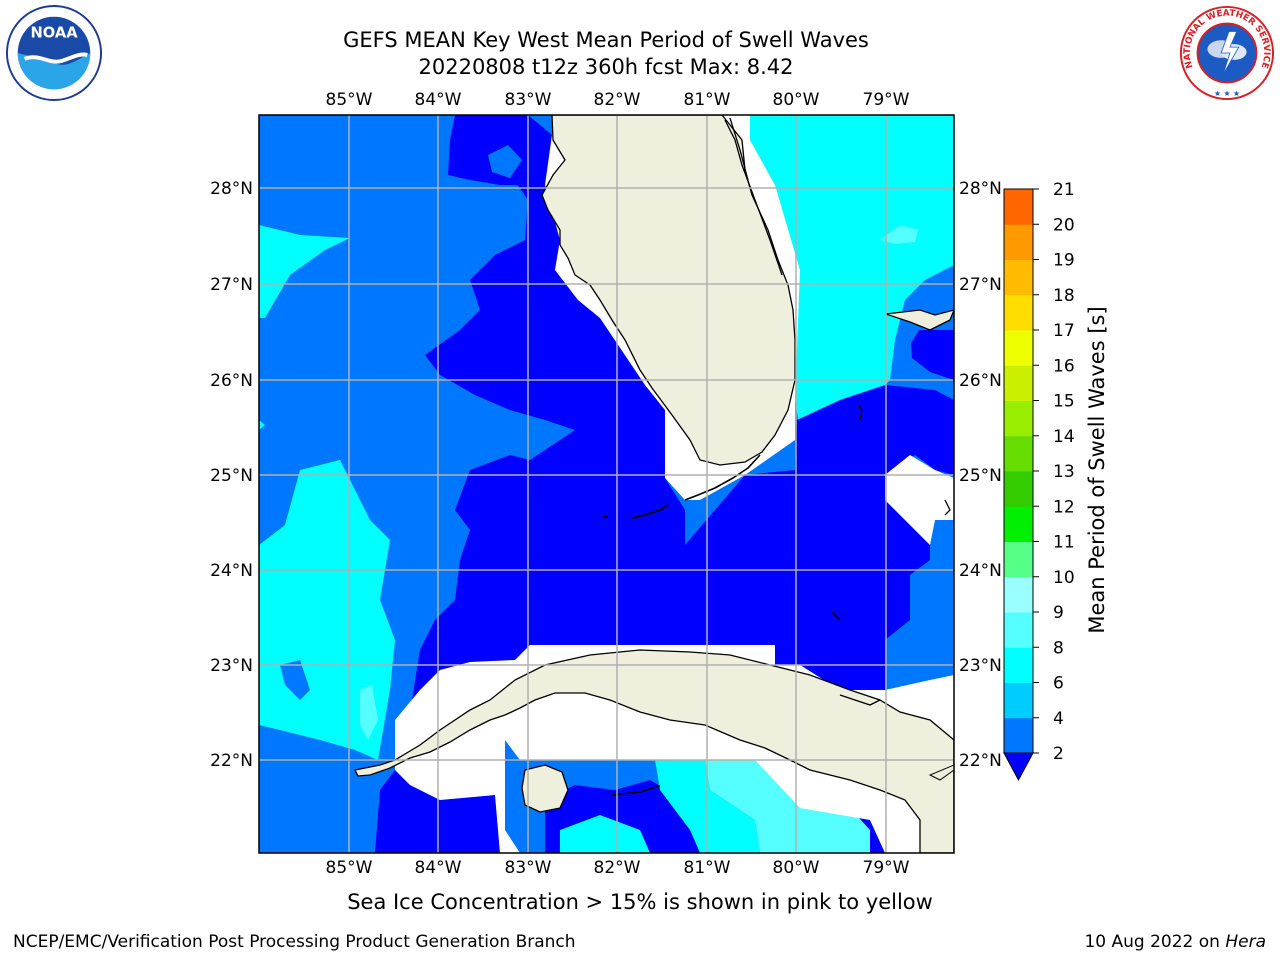 The height and width of the screenshot is (960, 1280). Describe the element at coordinates (605, 834) in the screenshot. I see `ocean-cyan-south1` at that location.